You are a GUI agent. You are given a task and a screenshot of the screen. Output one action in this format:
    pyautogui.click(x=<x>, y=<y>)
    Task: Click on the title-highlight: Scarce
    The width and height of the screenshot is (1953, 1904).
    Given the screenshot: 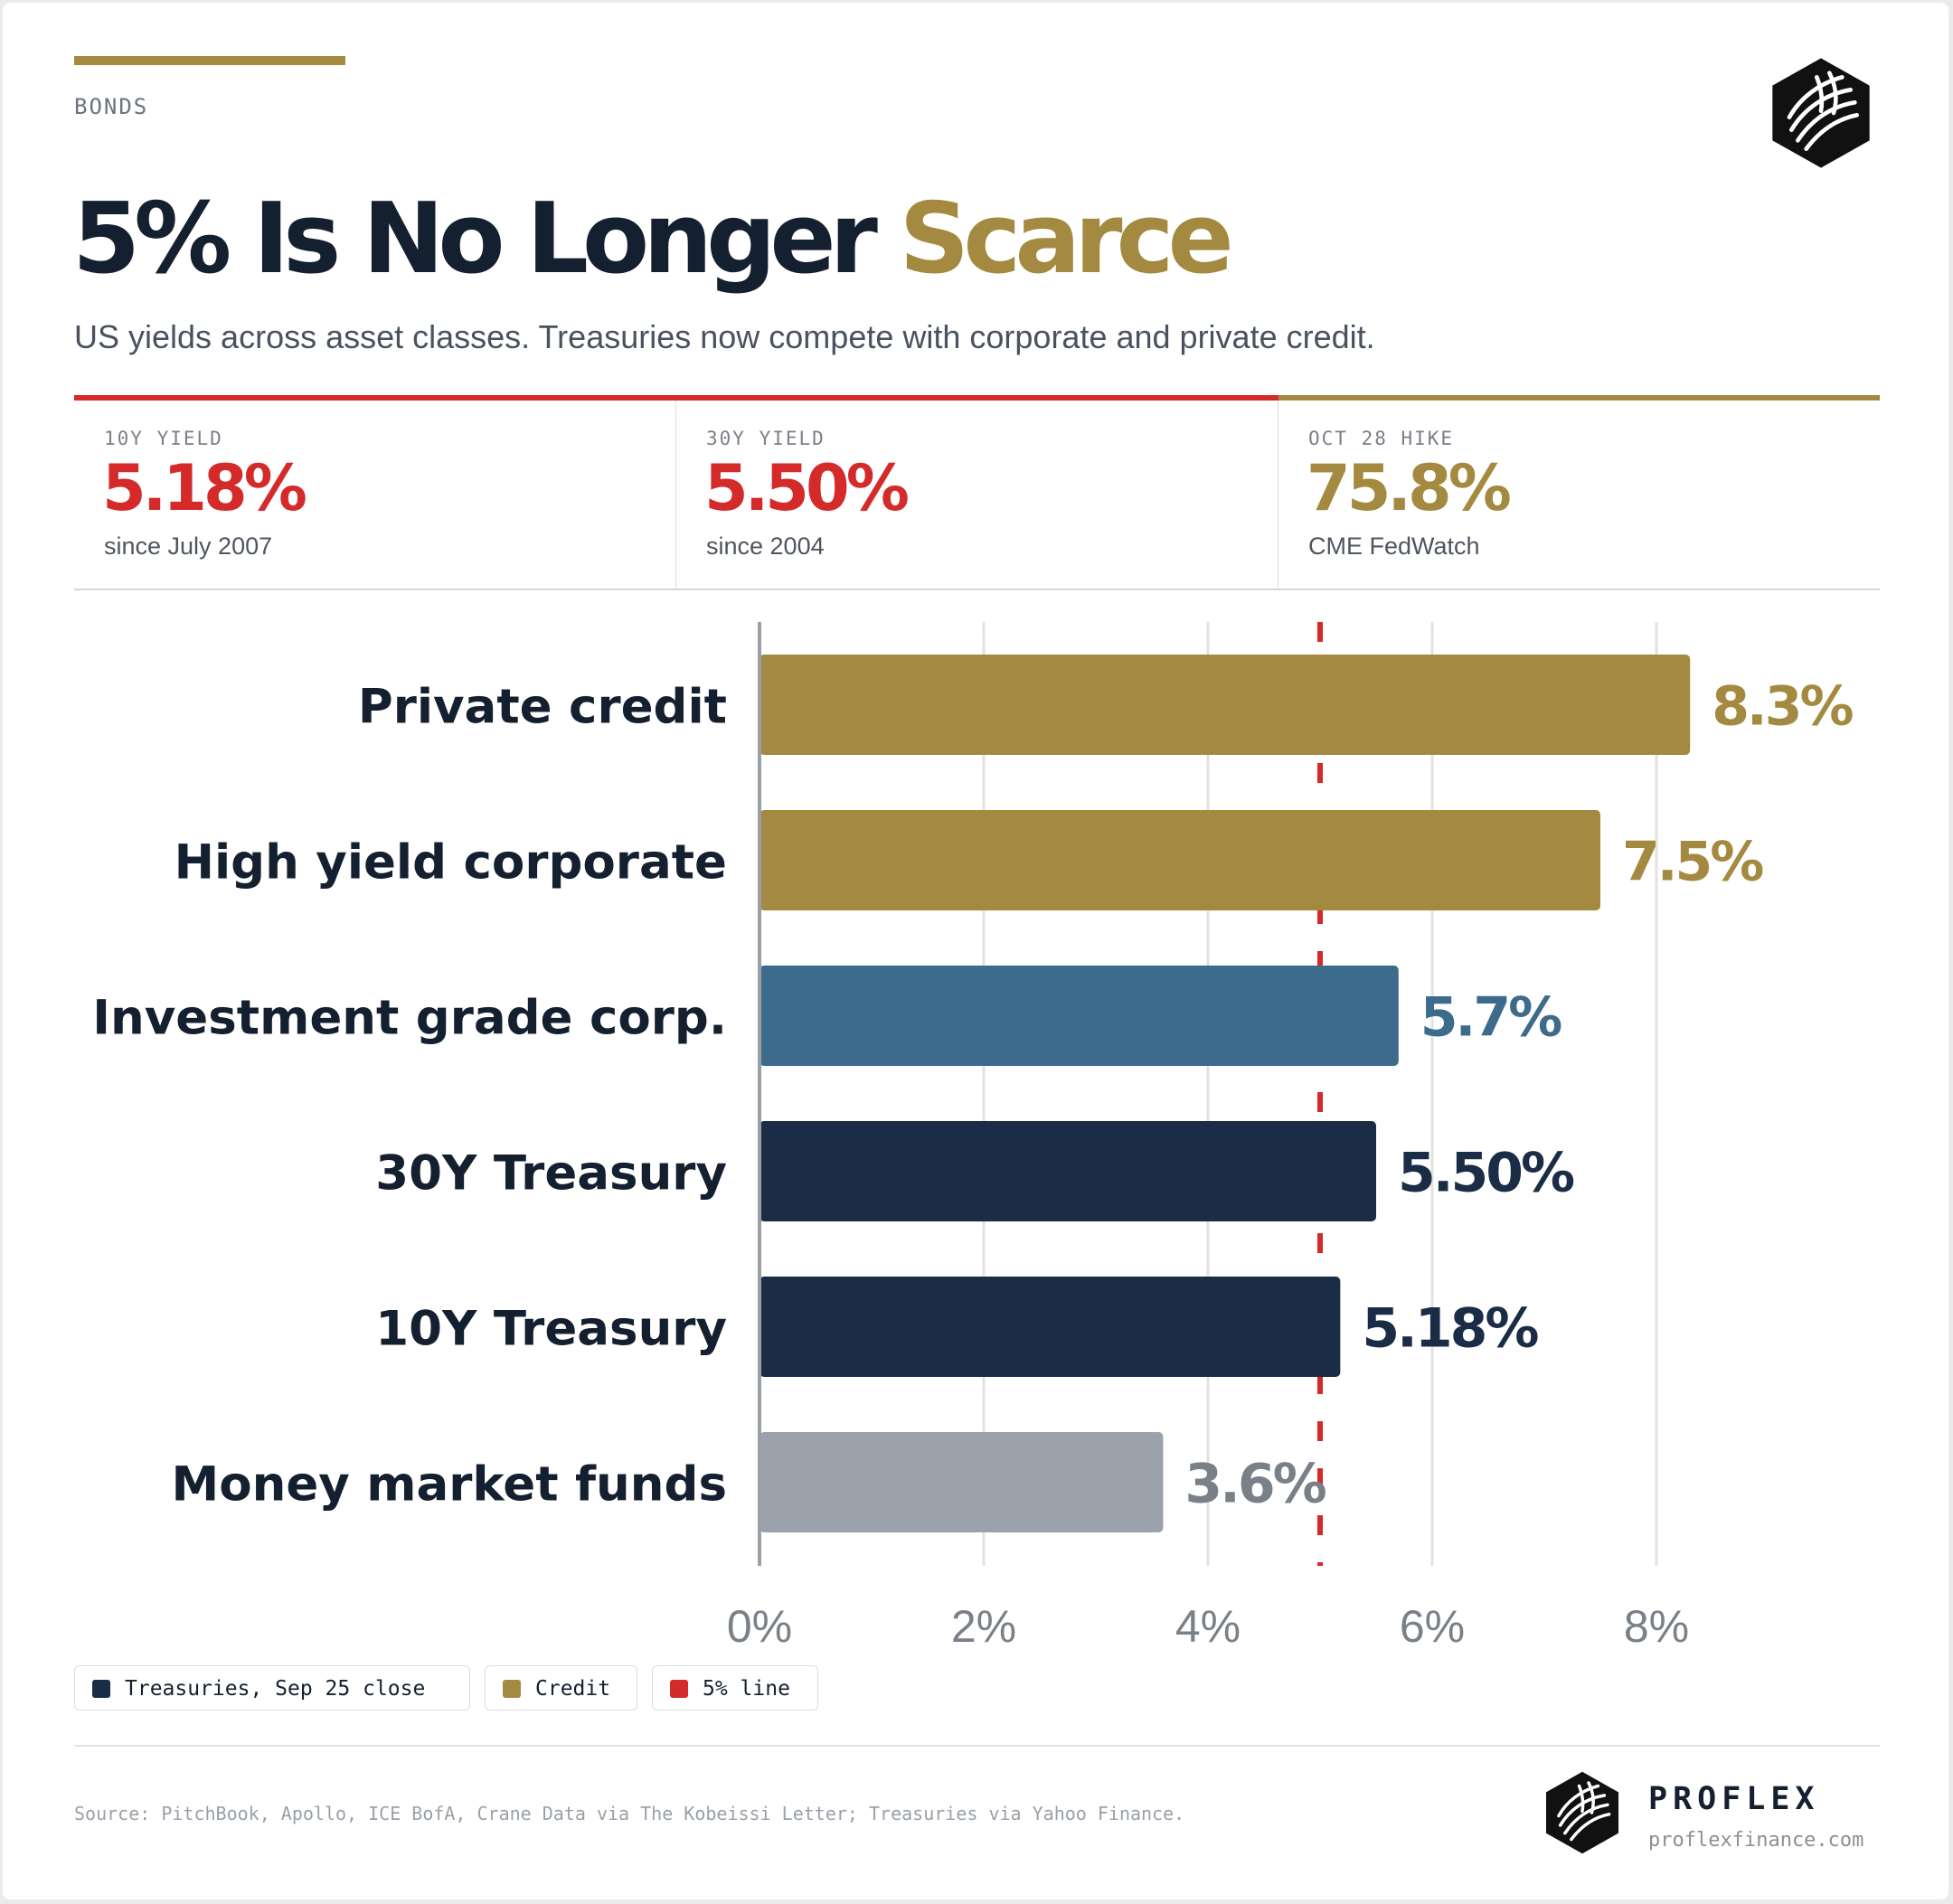 What is the action you would take?
    pyautogui.click(x=1067, y=239)
    